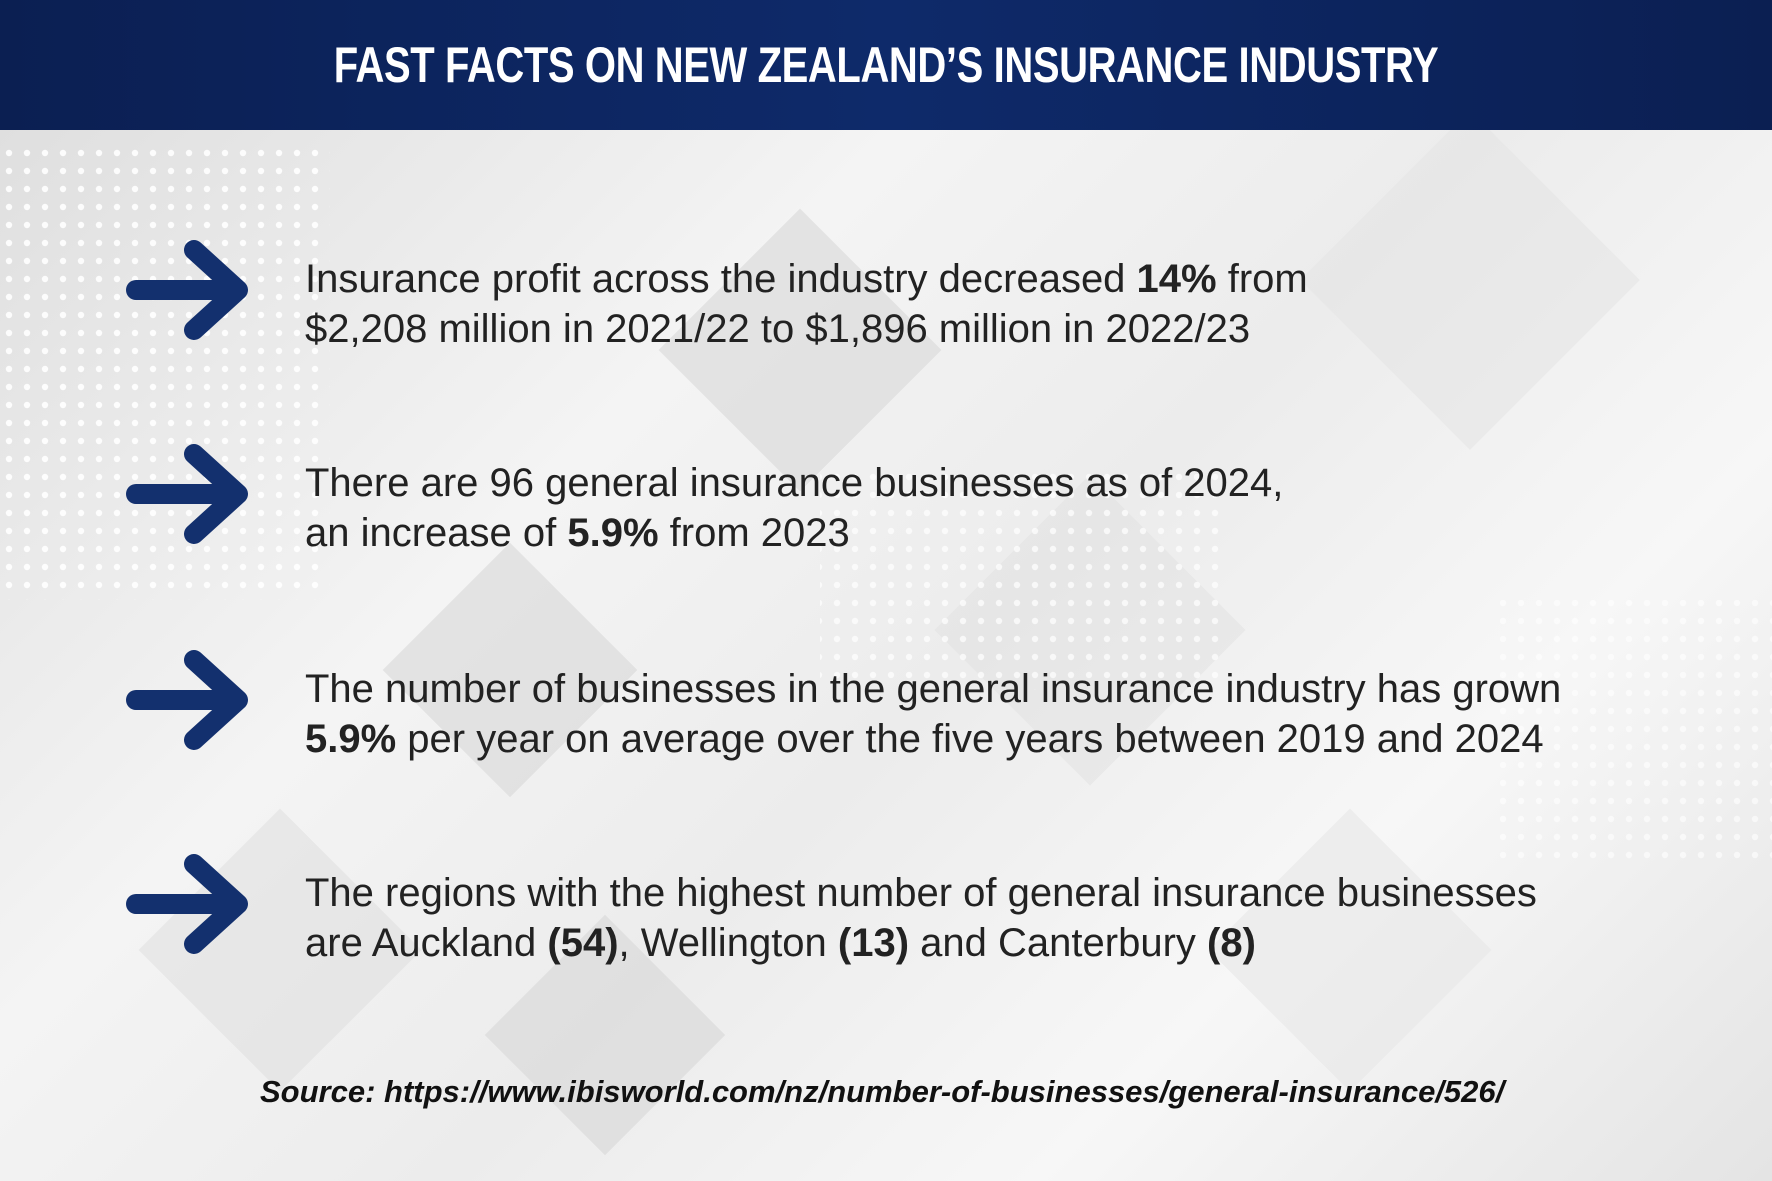  I want to click on text: , Wellington, so click(728, 943).